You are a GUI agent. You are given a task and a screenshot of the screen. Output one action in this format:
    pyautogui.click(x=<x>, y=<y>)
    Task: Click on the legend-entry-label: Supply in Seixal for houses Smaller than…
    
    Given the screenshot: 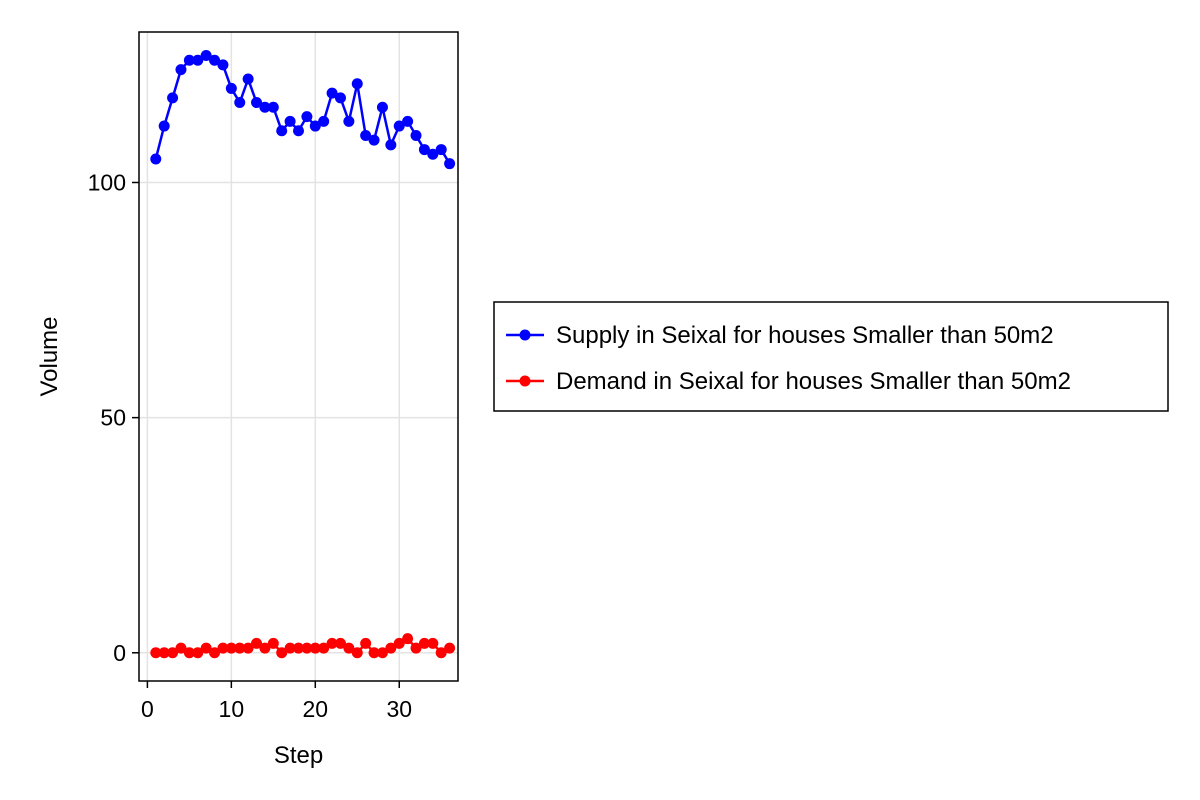 What is the action you would take?
    pyautogui.click(x=805, y=335)
    